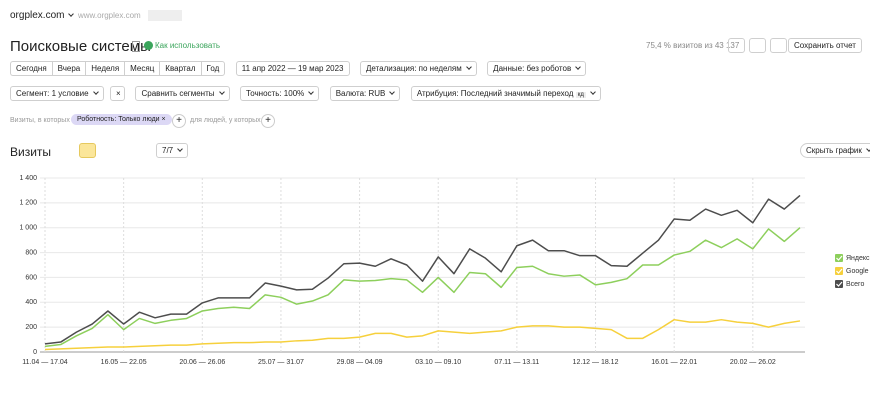  I want to click on share-button, so click(778, 45).